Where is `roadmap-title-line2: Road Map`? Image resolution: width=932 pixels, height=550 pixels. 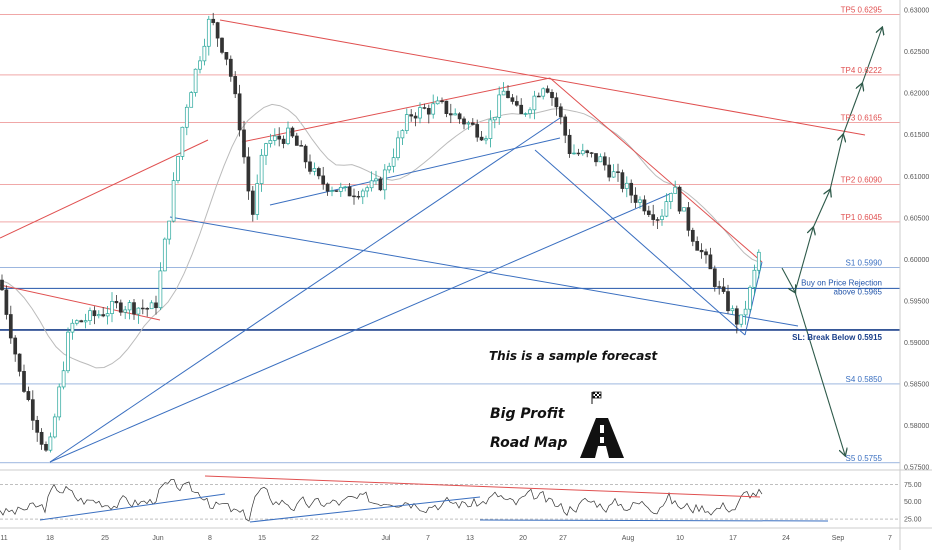 roadmap-title-line2: Road Map is located at coordinates (528, 443).